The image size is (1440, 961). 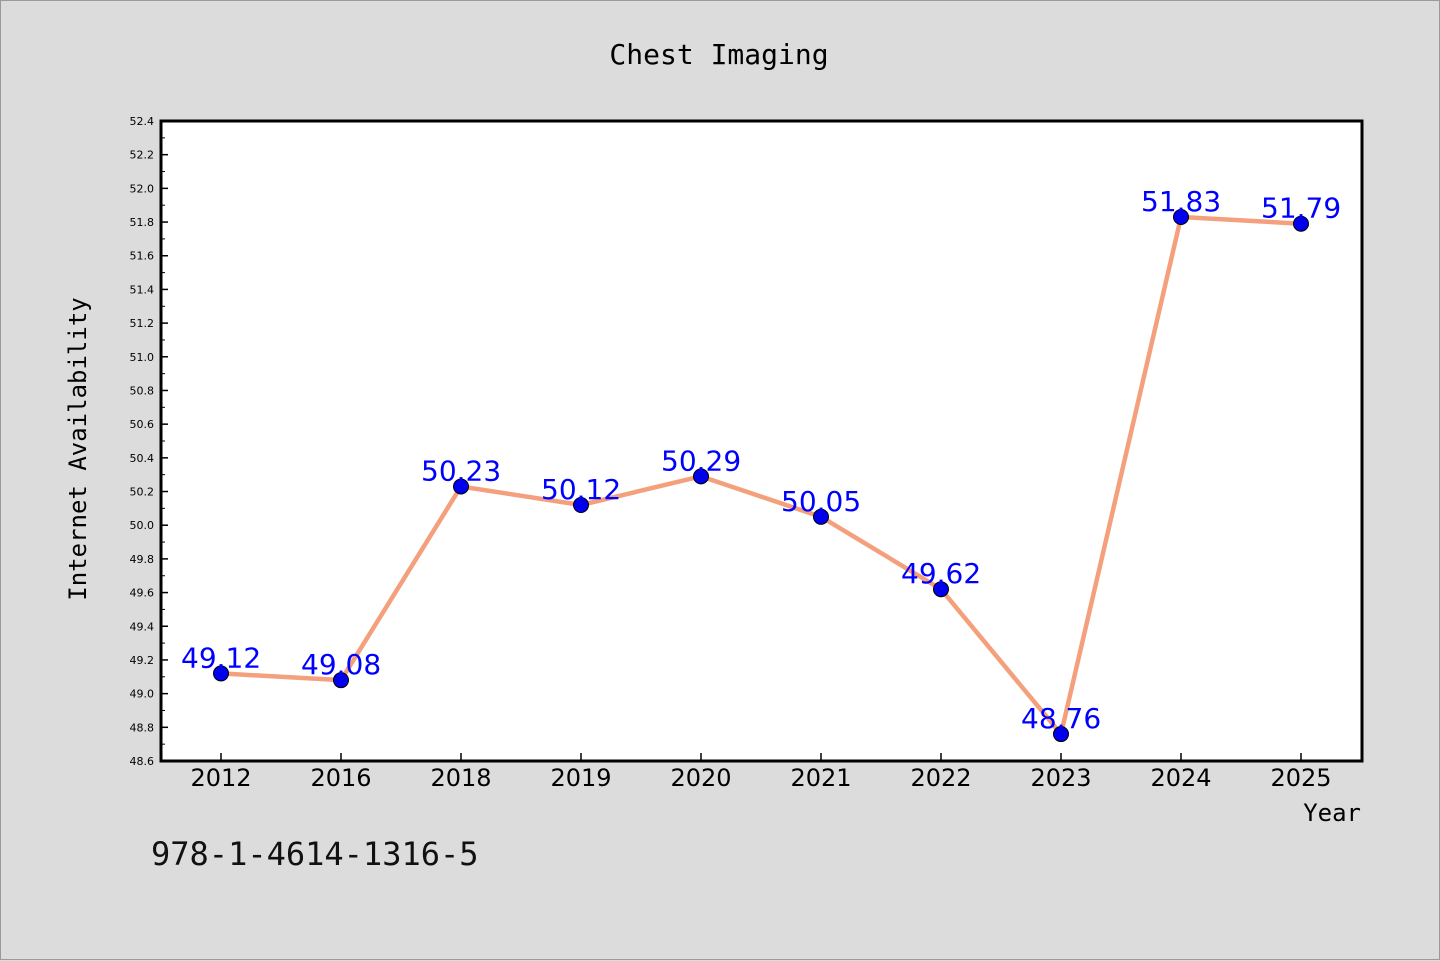 What do you see at coordinates (142, 727) in the screenshot?
I see `y-tick-label: 48.8` at bounding box center [142, 727].